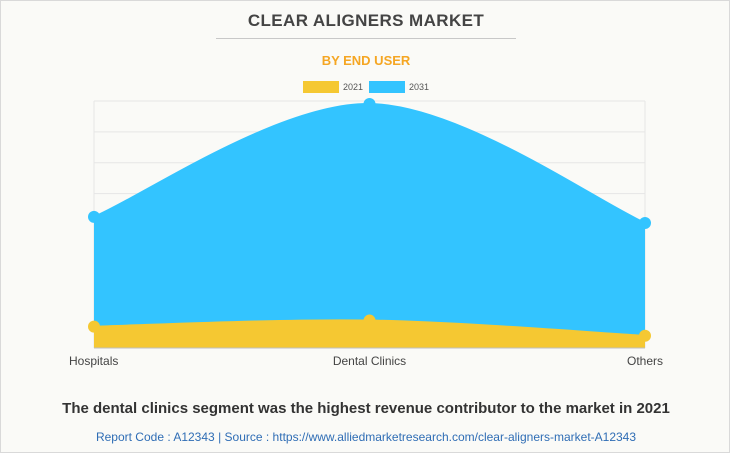  I want to click on x-tick-label: Hospitals, so click(93, 361).